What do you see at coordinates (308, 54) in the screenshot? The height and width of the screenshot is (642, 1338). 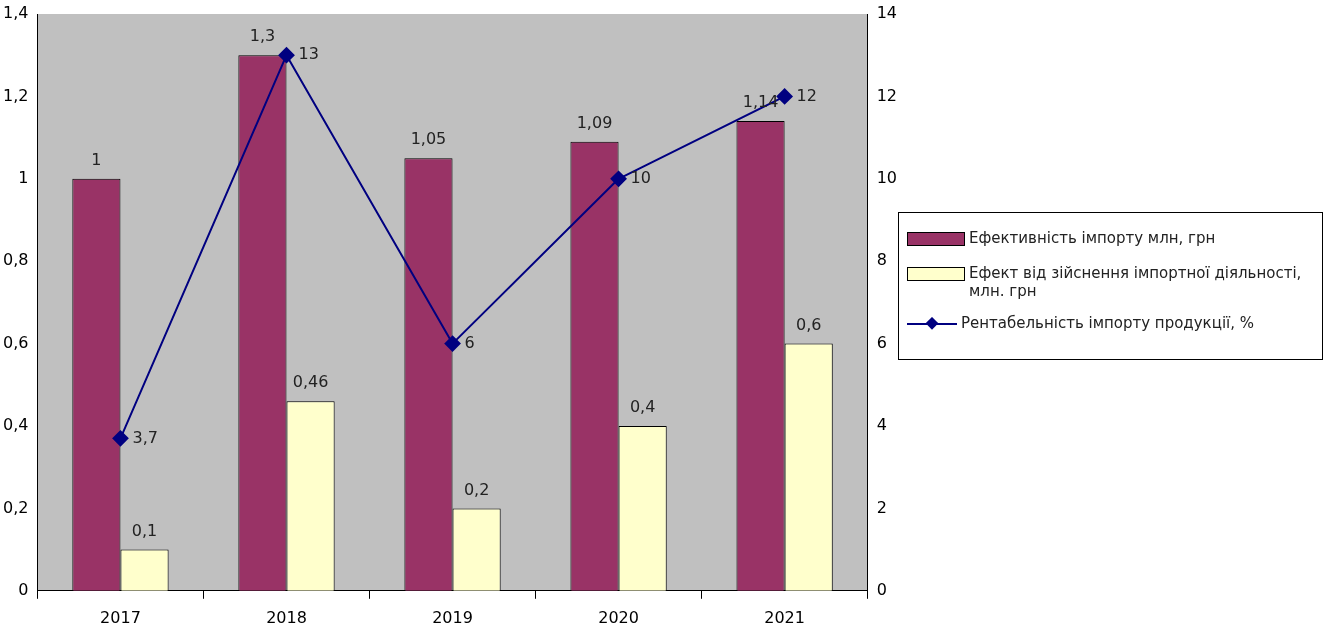 I see `data-label: 13` at bounding box center [308, 54].